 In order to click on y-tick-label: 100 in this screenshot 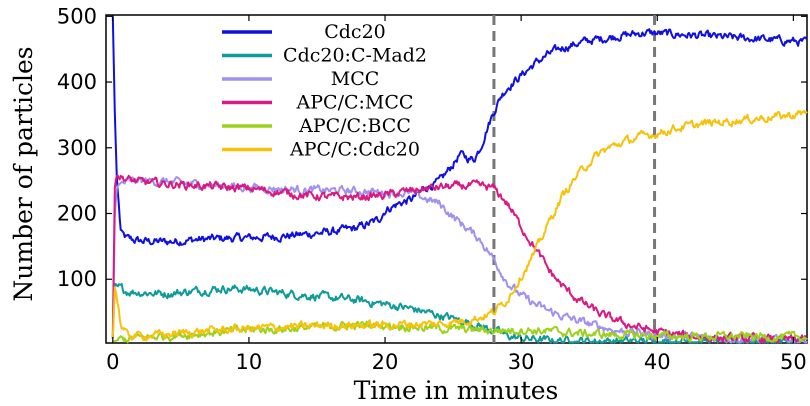, I will do `click(77, 279)`.